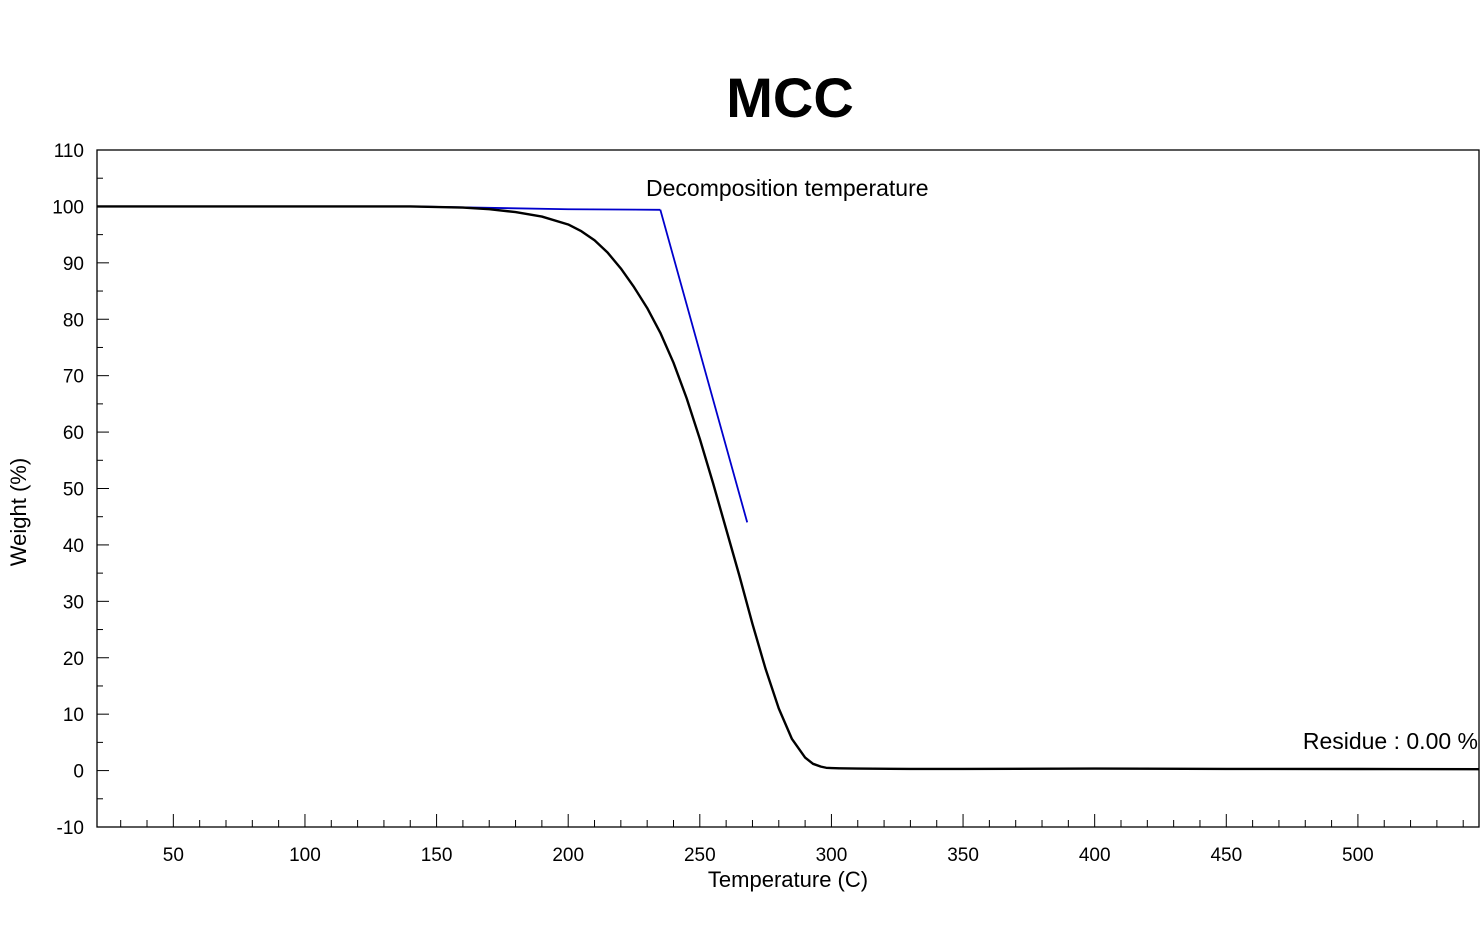  What do you see at coordinates (700, 855) in the screenshot?
I see `x-tick-label: 250` at bounding box center [700, 855].